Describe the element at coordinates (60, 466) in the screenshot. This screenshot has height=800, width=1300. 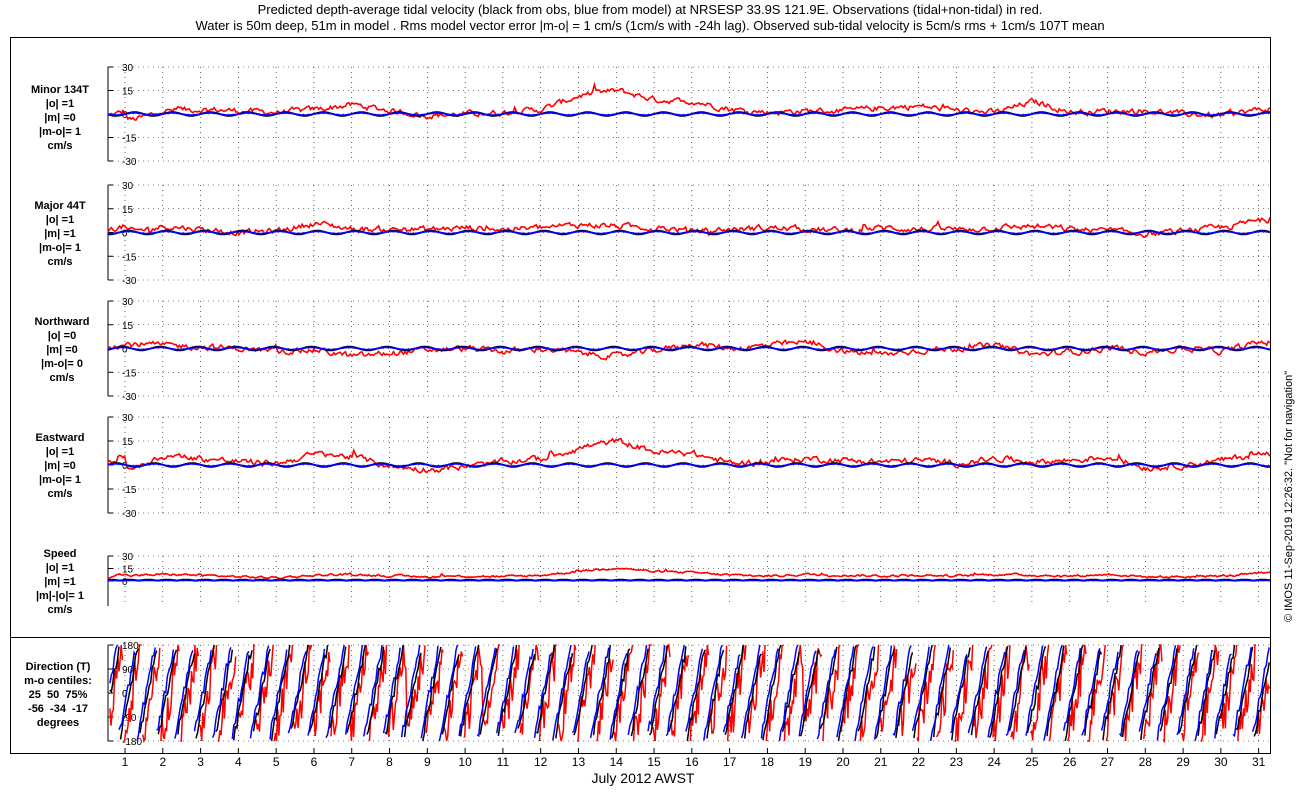
I see `panel-label-line: |m| =0` at that location.